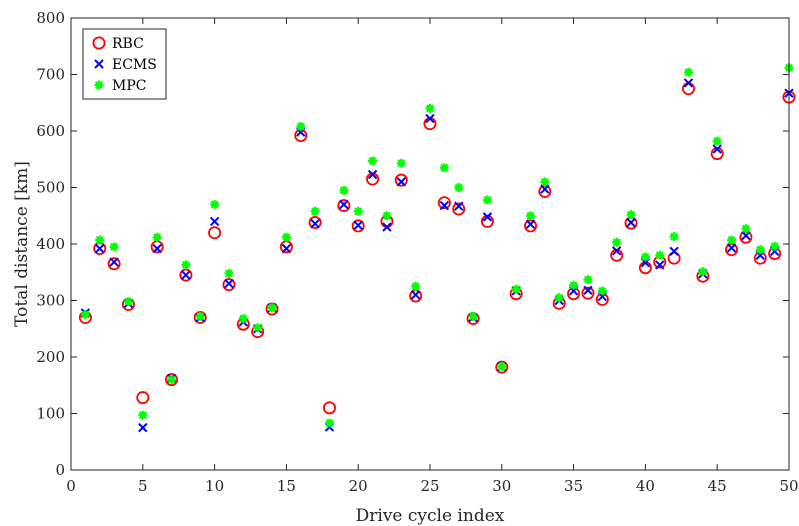  Describe the element at coordinates (50, 301) in the screenshot. I see `y-tick-label: 300` at that location.